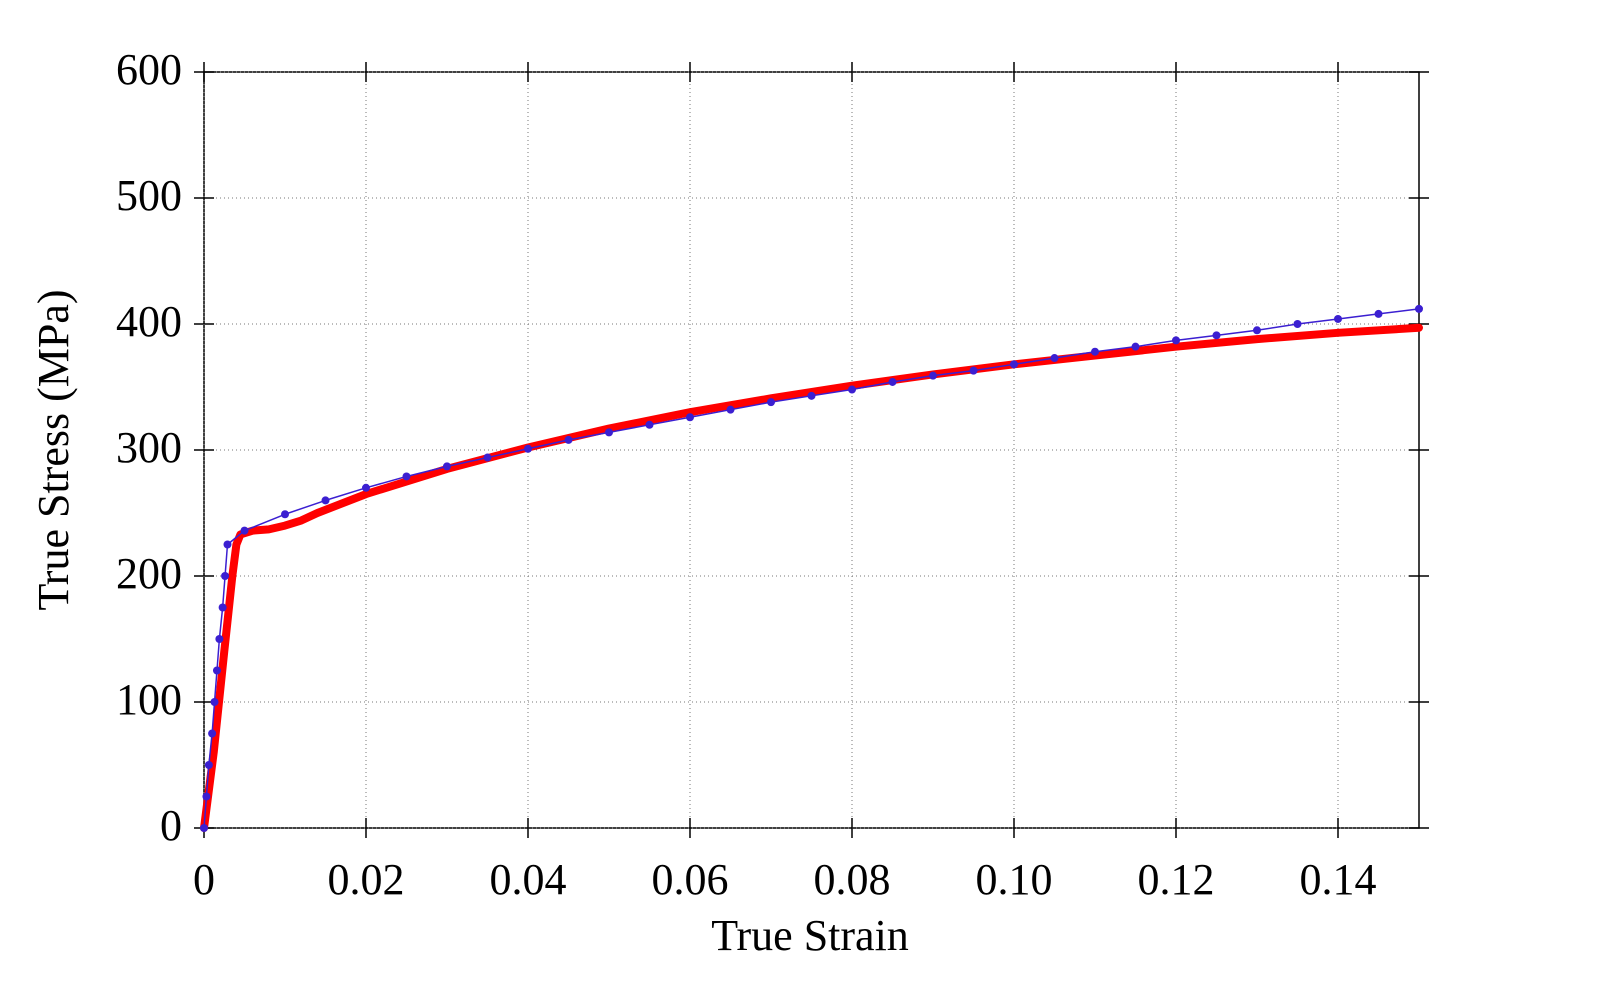 This screenshot has height=988, width=1598. Describe the element at coordinates (149, 321) in the screenshot. I see `y-tick-label: 400` at that location.